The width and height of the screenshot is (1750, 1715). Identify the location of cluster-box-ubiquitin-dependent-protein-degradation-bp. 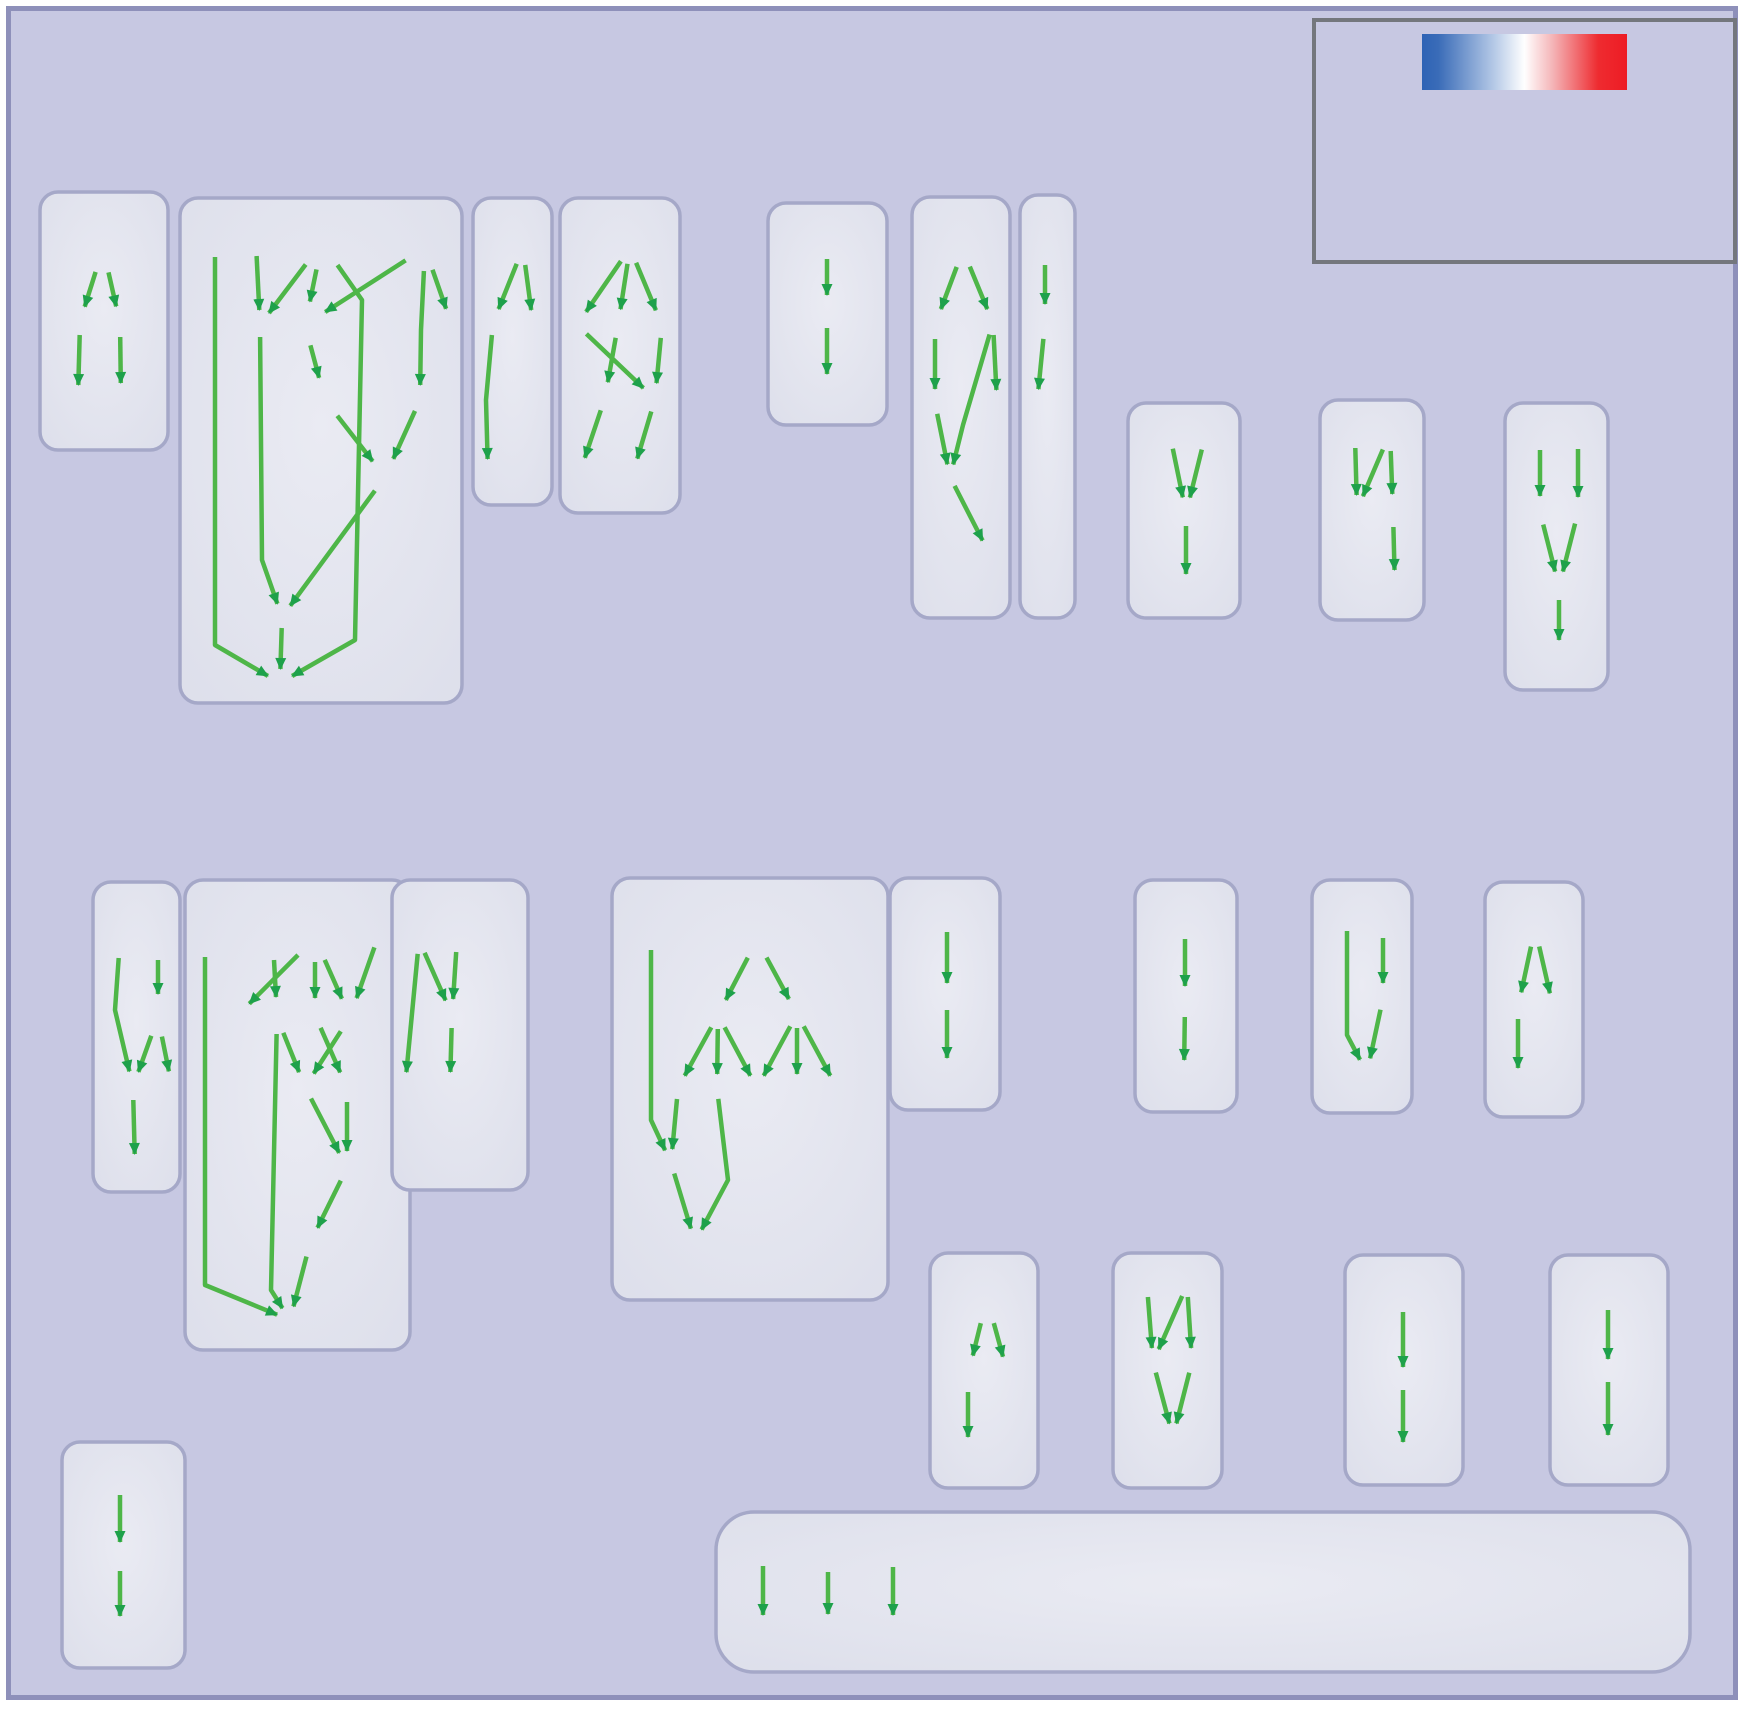
(620, 355).